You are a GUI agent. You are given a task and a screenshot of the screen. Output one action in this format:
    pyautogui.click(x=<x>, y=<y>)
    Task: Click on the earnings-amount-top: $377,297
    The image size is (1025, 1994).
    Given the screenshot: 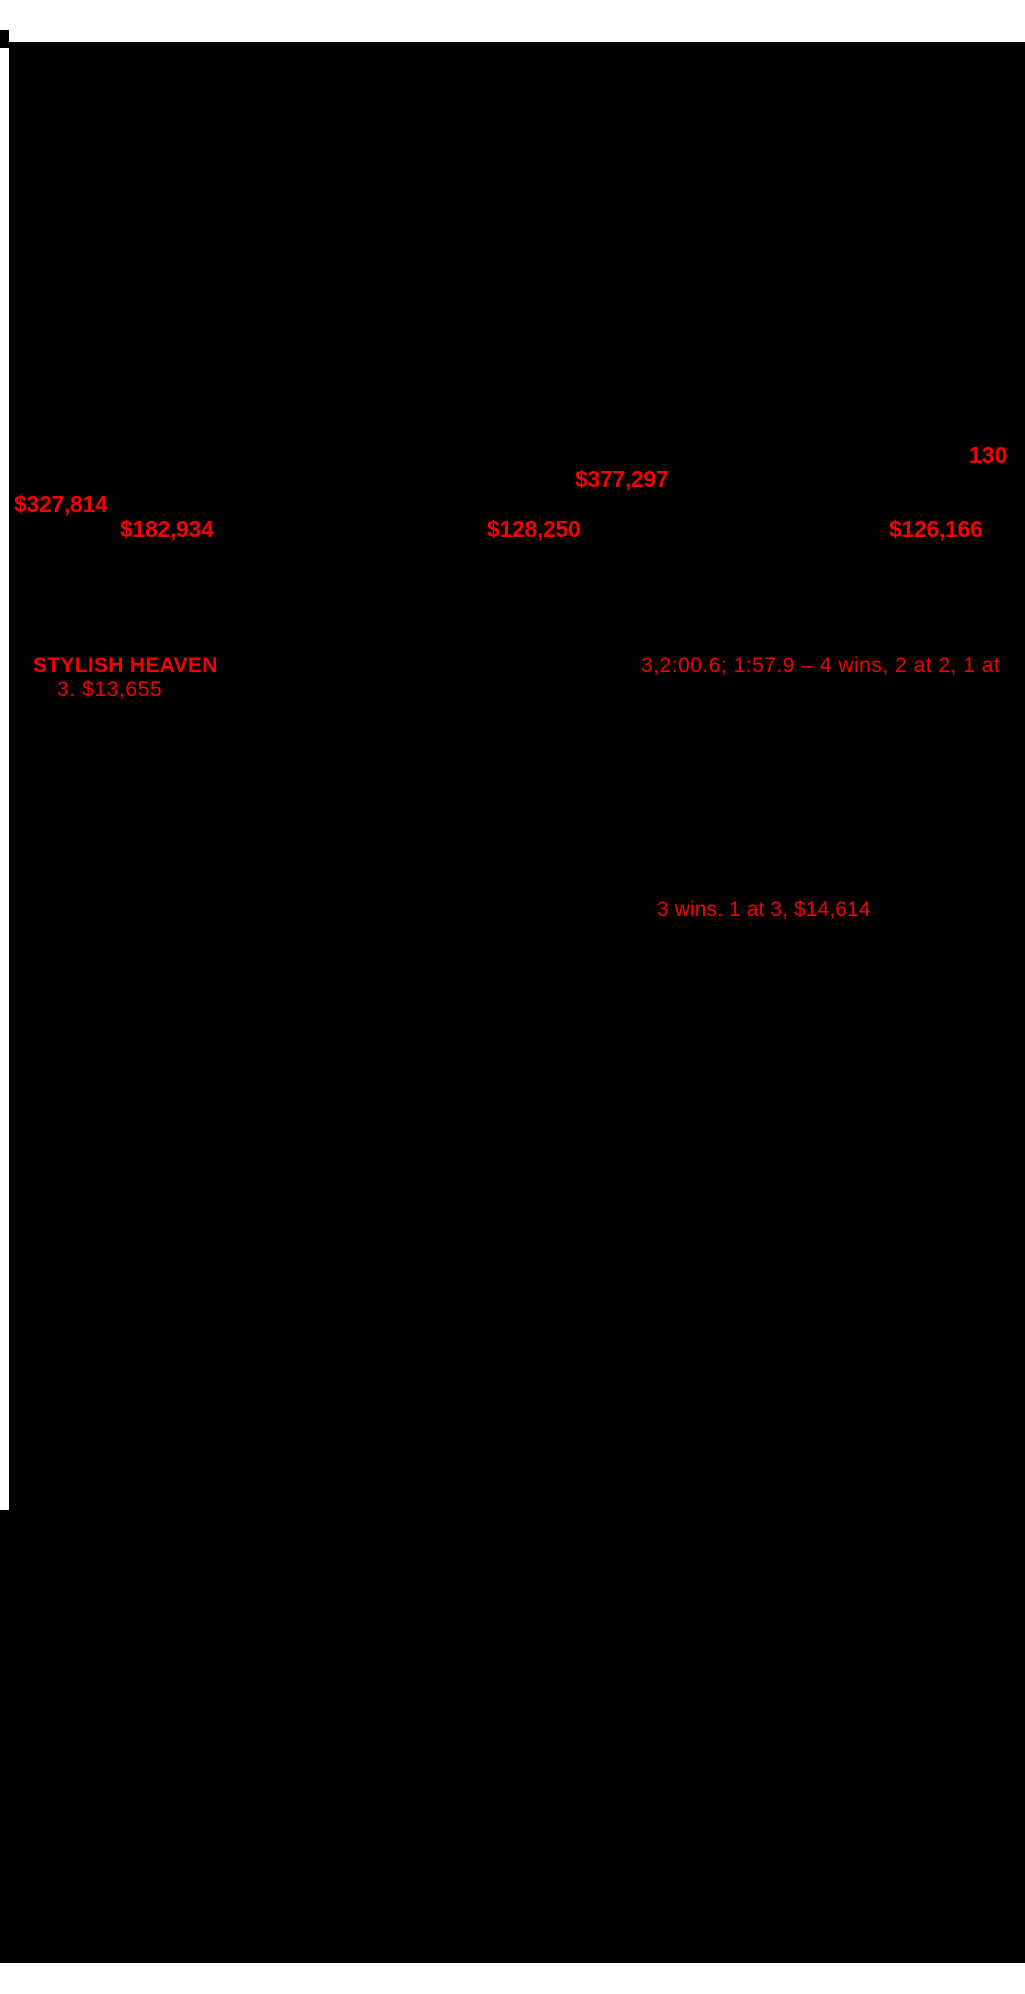 What is the action you would take?
    pyautogui.click(x=622, y=479)
    